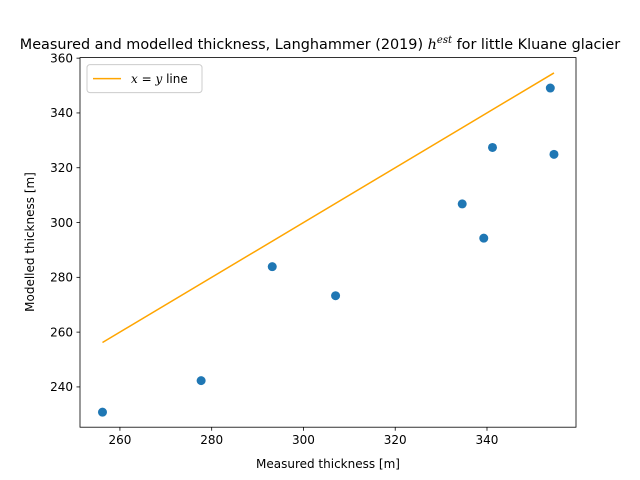  I want to click on y-tick-label: 320, so click(61, 168).